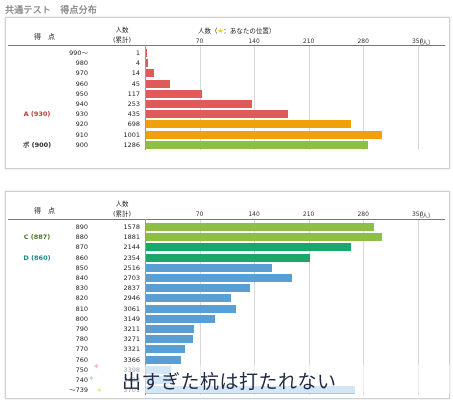  I want to click on score-cell: 770, so click(81, 349).